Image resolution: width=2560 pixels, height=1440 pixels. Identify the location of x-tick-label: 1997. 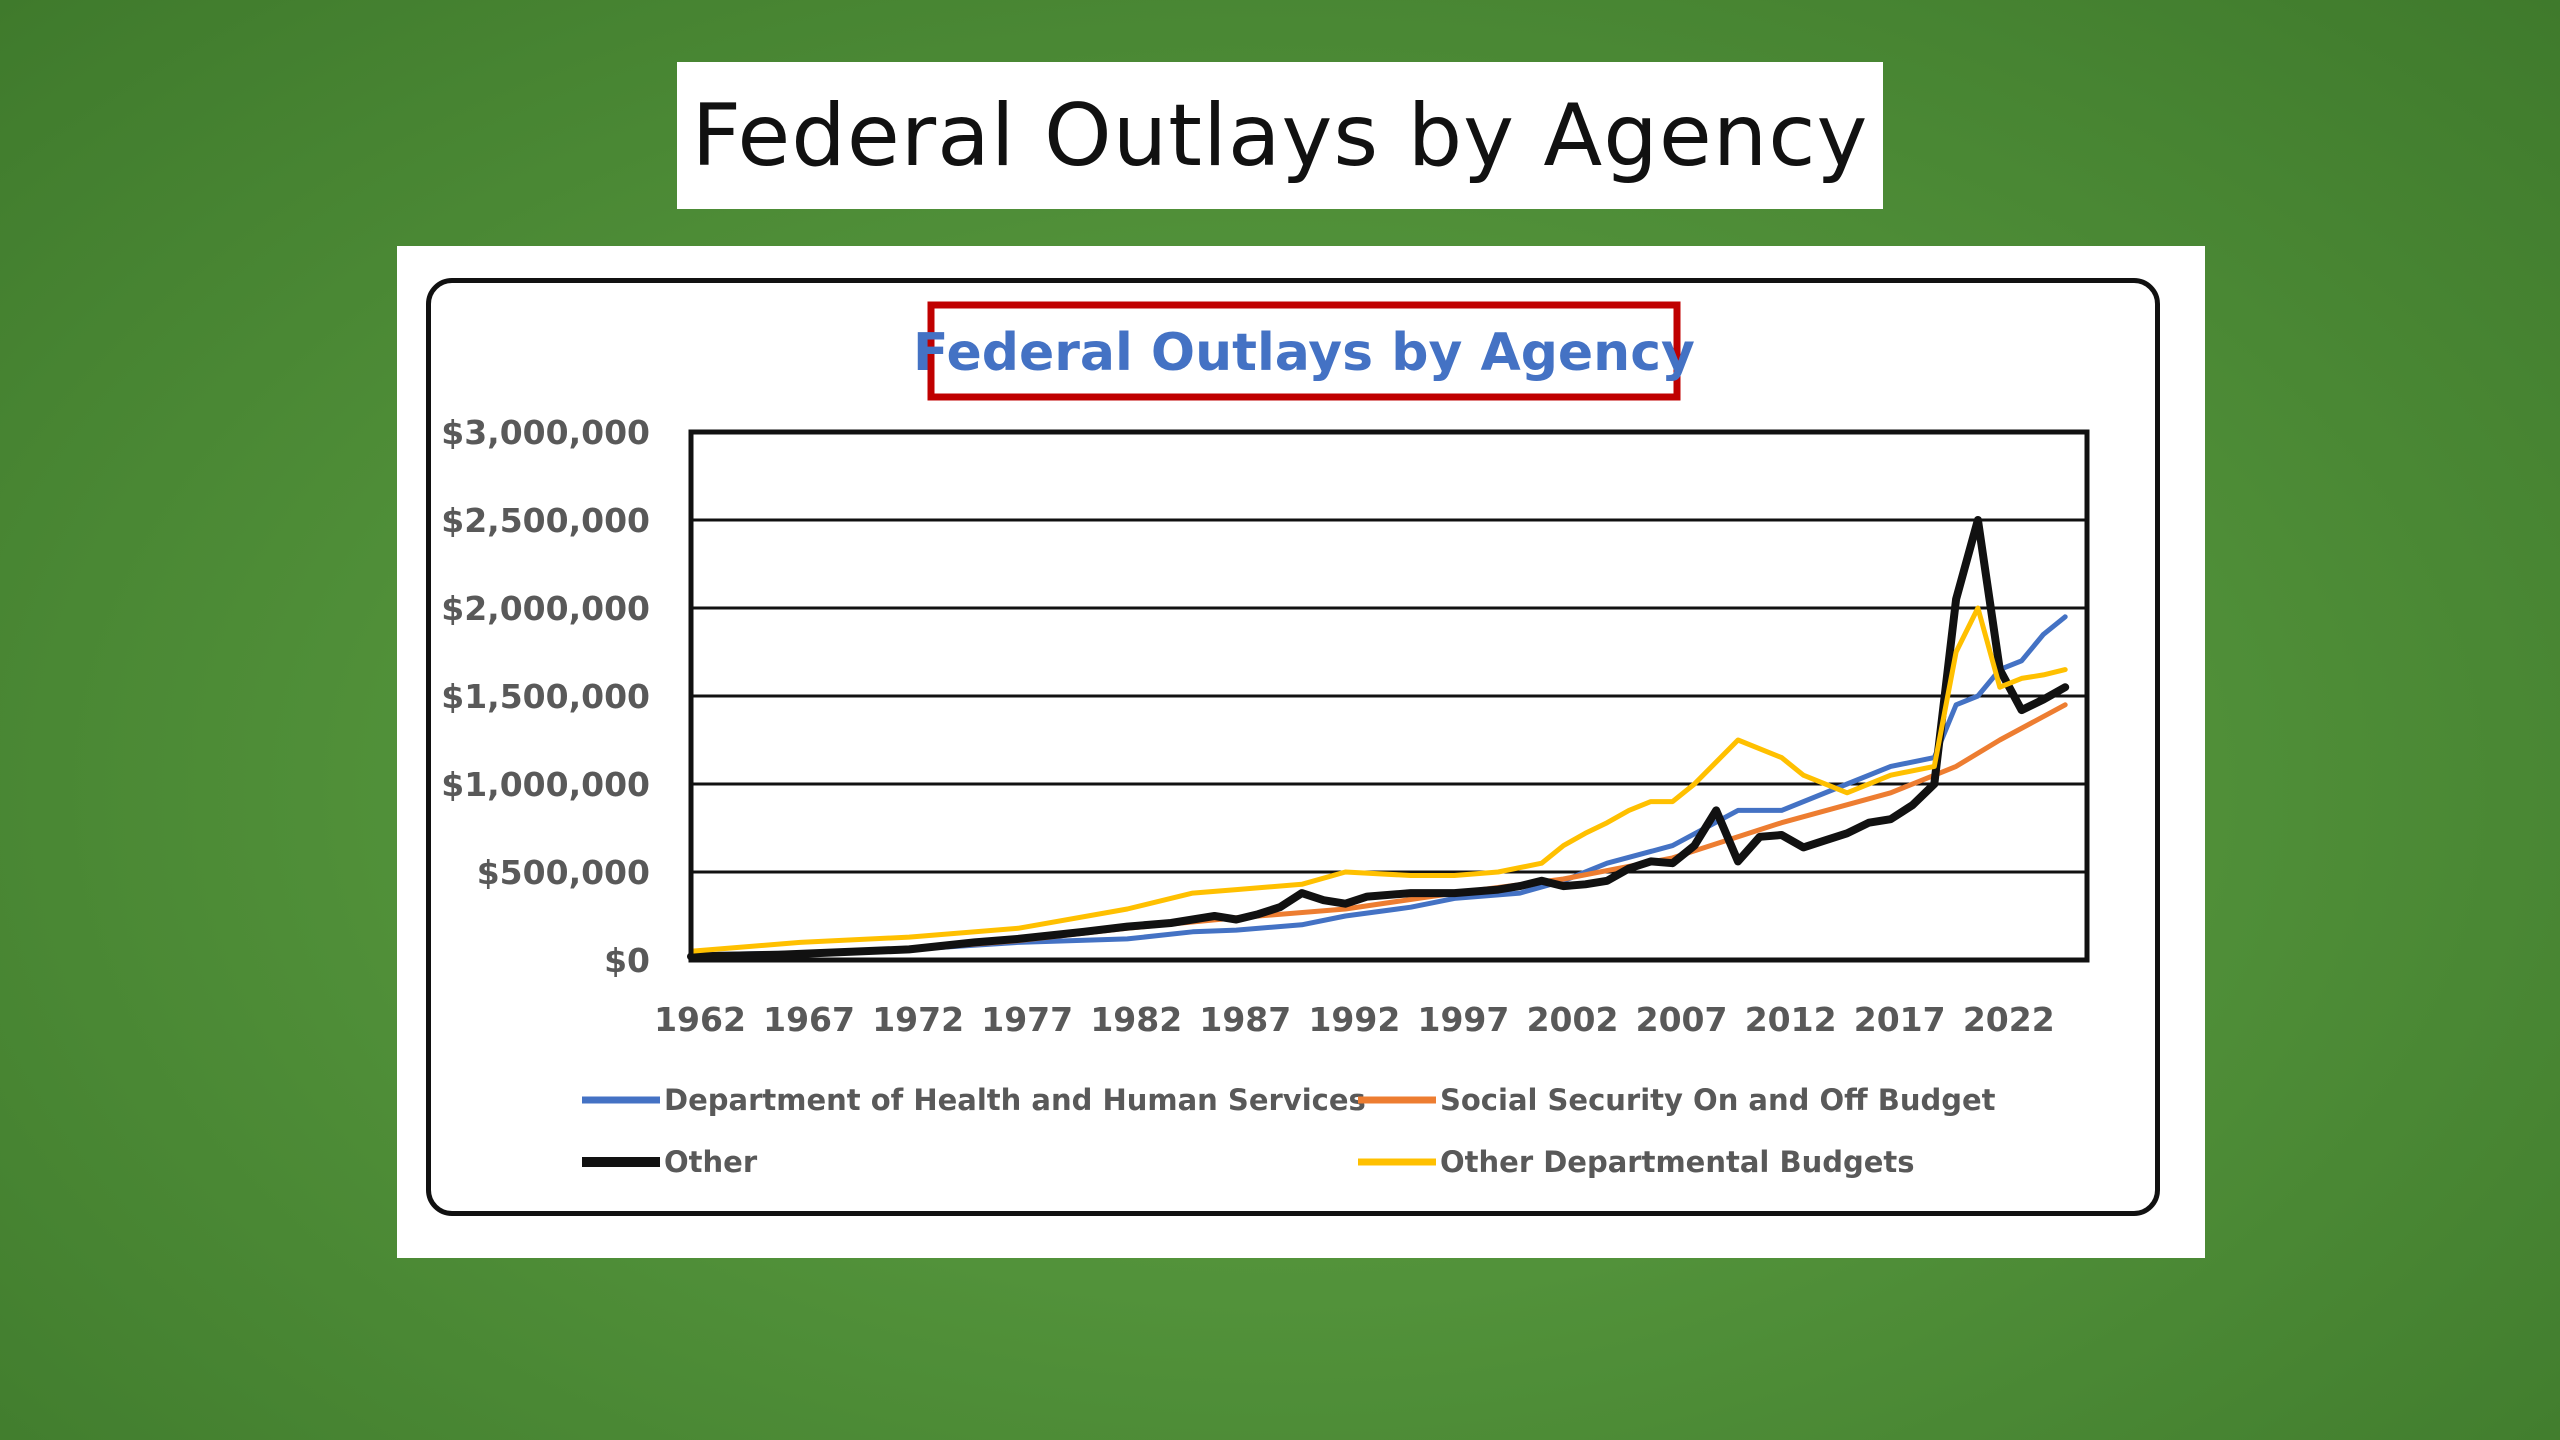
(1464, 1019).